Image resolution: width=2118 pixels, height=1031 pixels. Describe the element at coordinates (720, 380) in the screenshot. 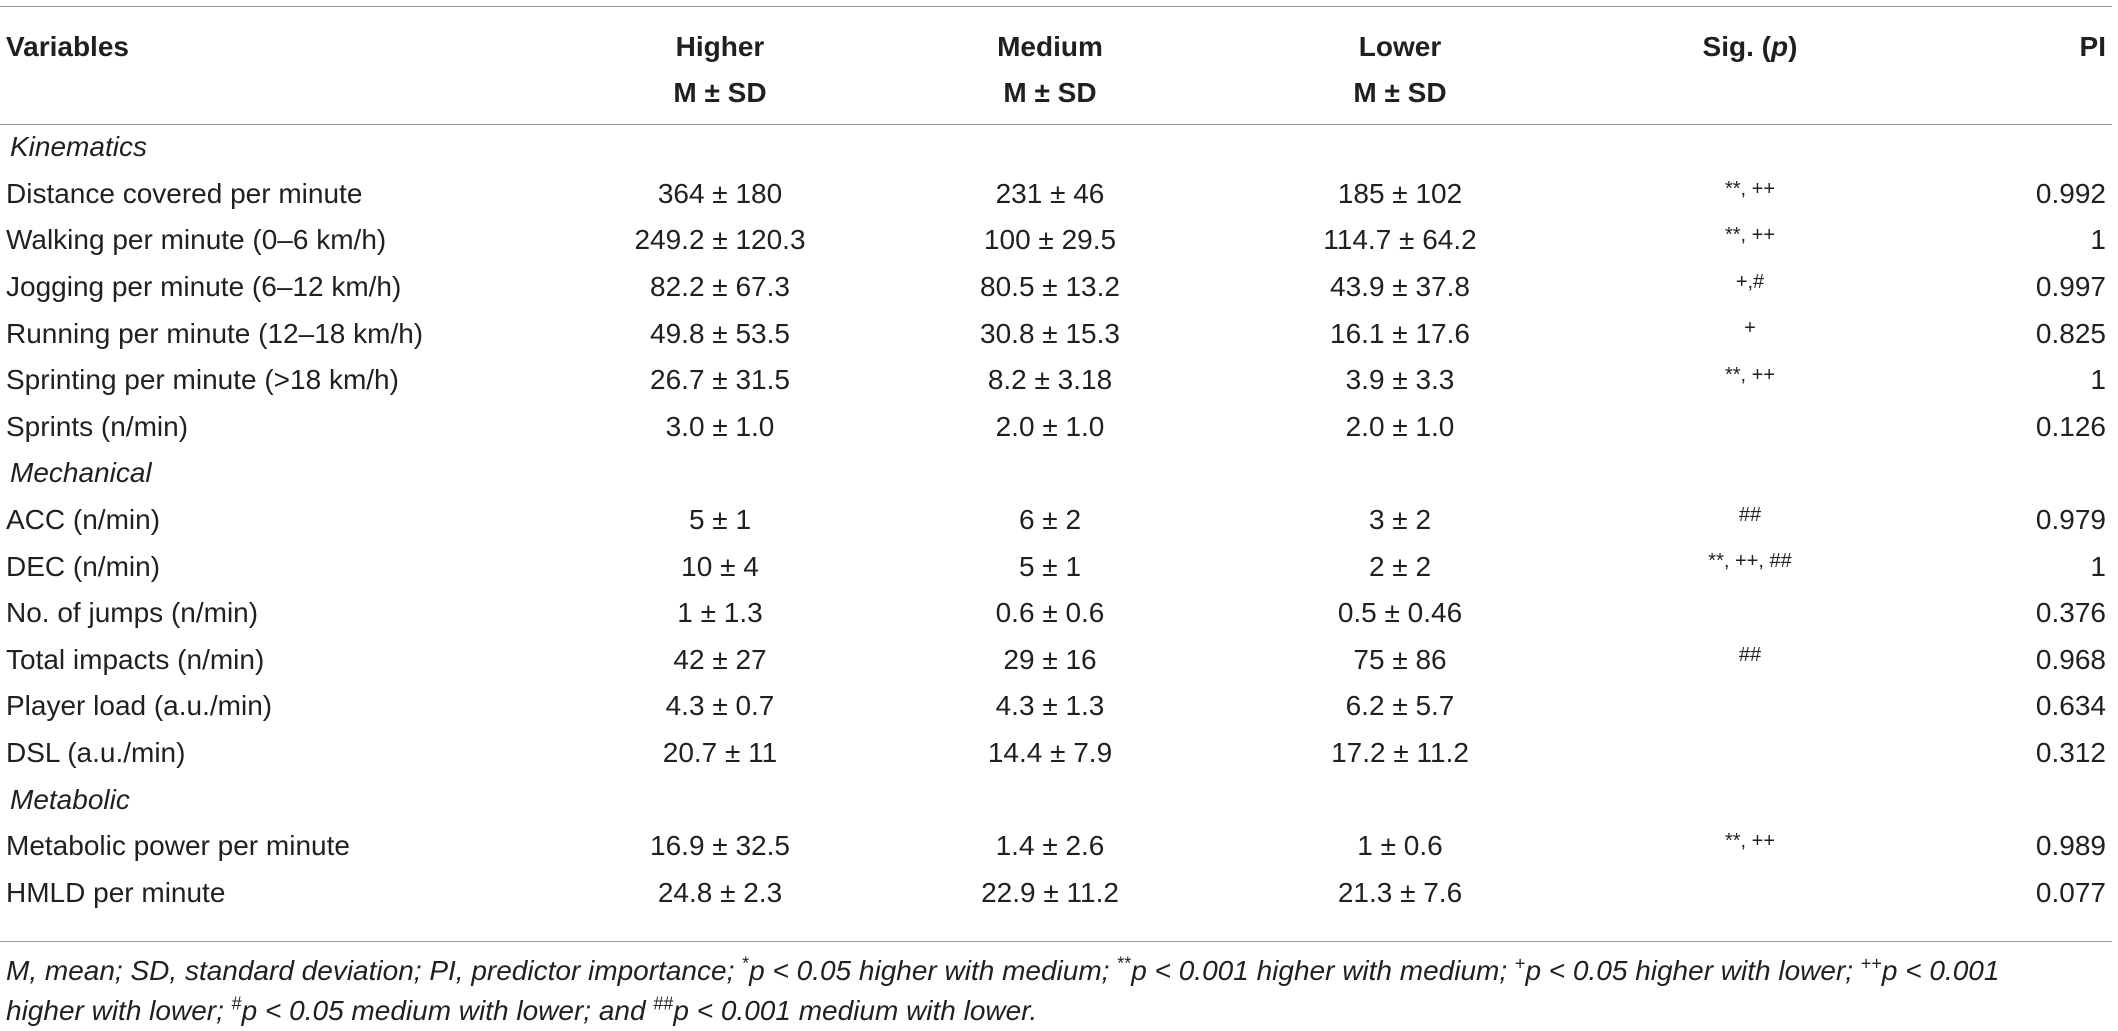

I see `cell-higher: 26.7 ± 31.5` at that location.